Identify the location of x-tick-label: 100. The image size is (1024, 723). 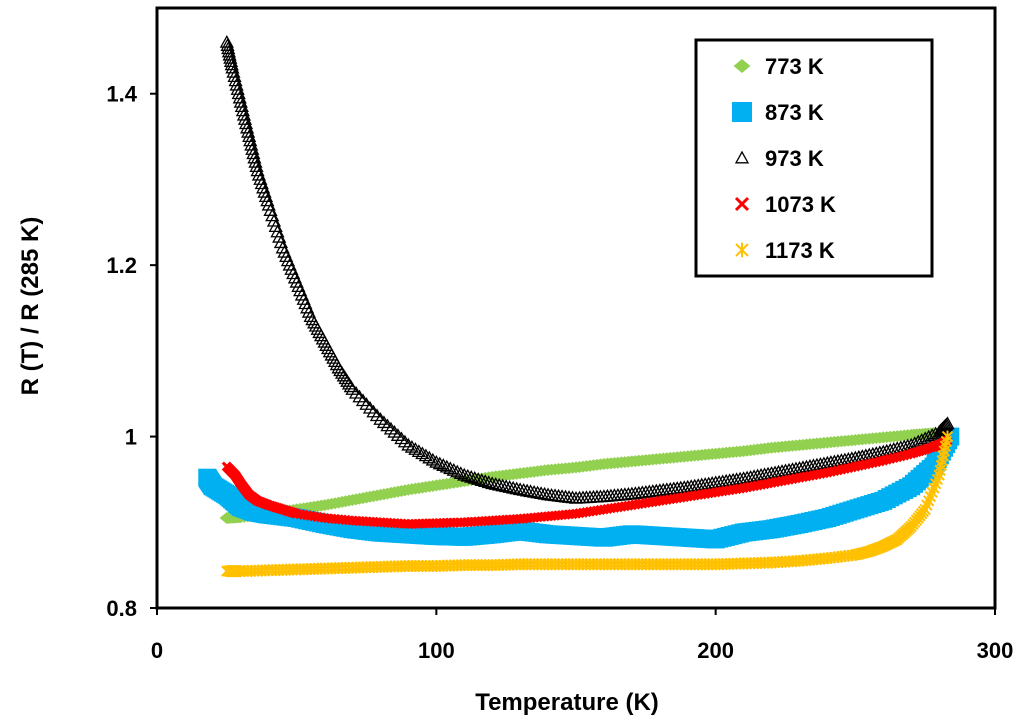
(436, 650).